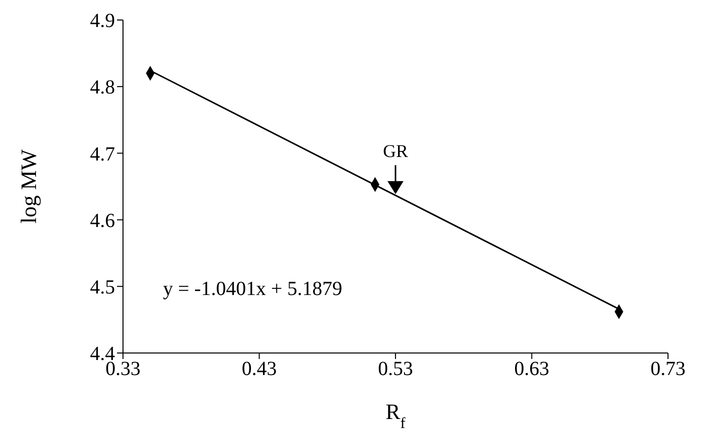 The image size is (702, 438). What do you see at coordinates (102, 21) in the screenshot?
I see `y-tick-label: 4.9` at bounding box center [102, 21].